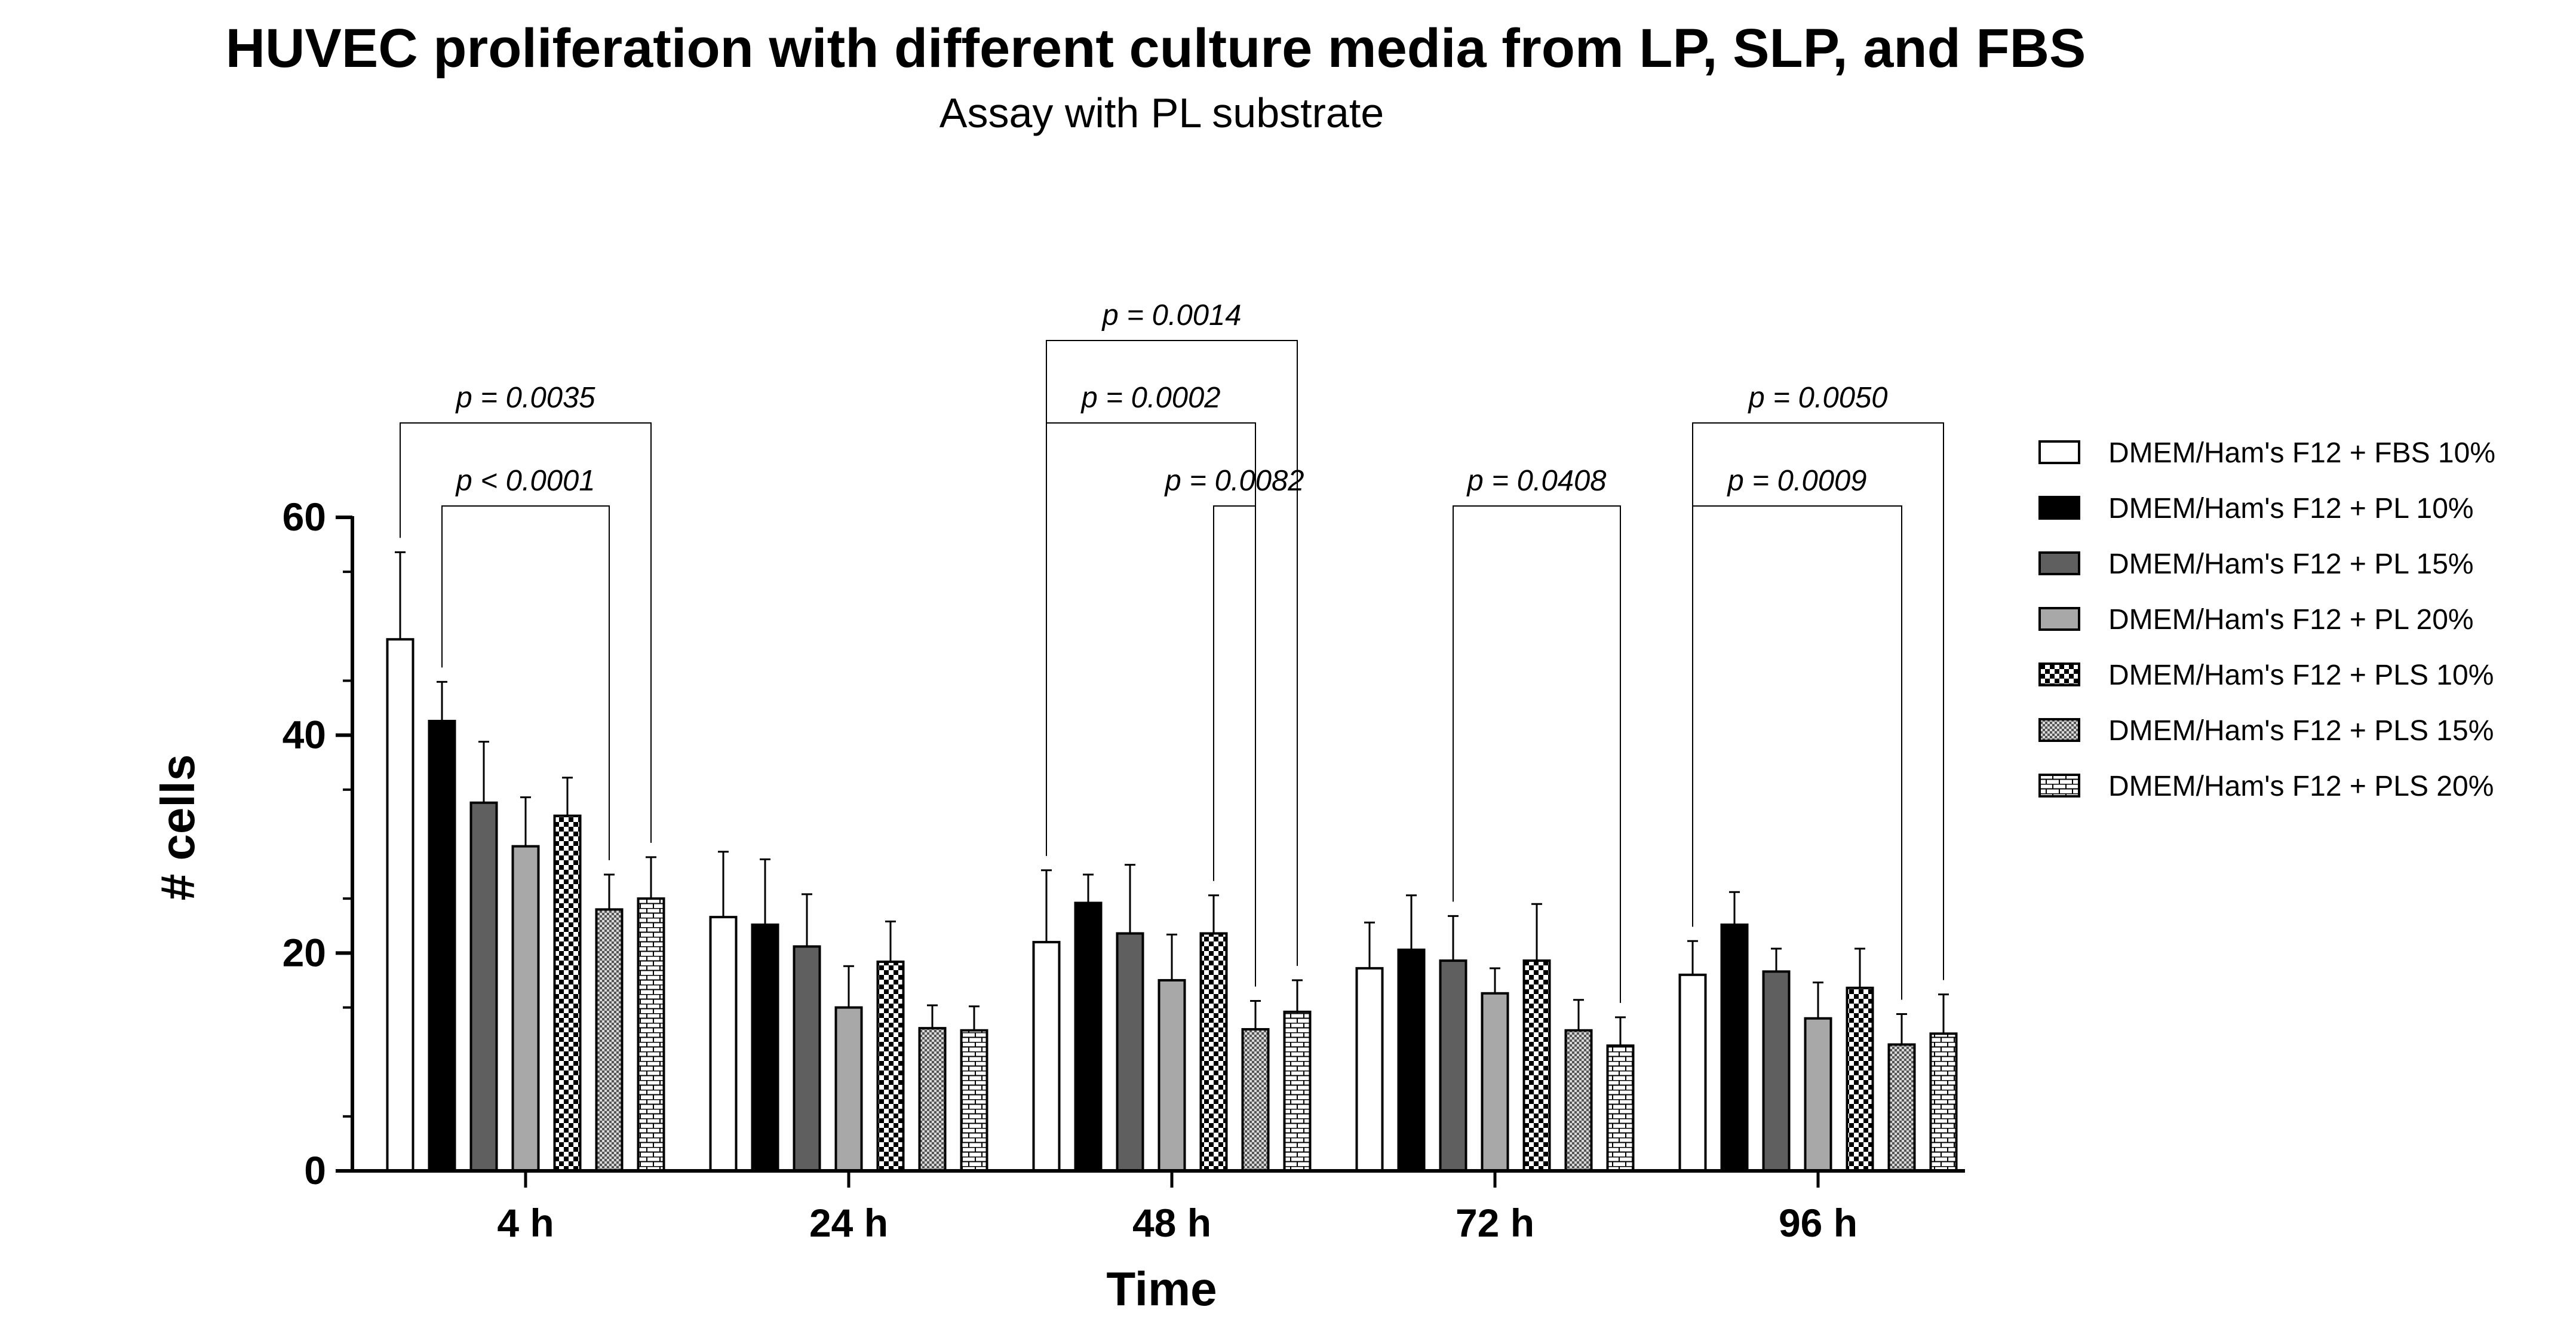 This screenshot has height=1325, width=2576. What do you see at coordinates (2301, 731) in the screenshot?
I see `legend-label: DMEM/Ham's F12 + PLS 15%` at bounding box center [2301, 731].